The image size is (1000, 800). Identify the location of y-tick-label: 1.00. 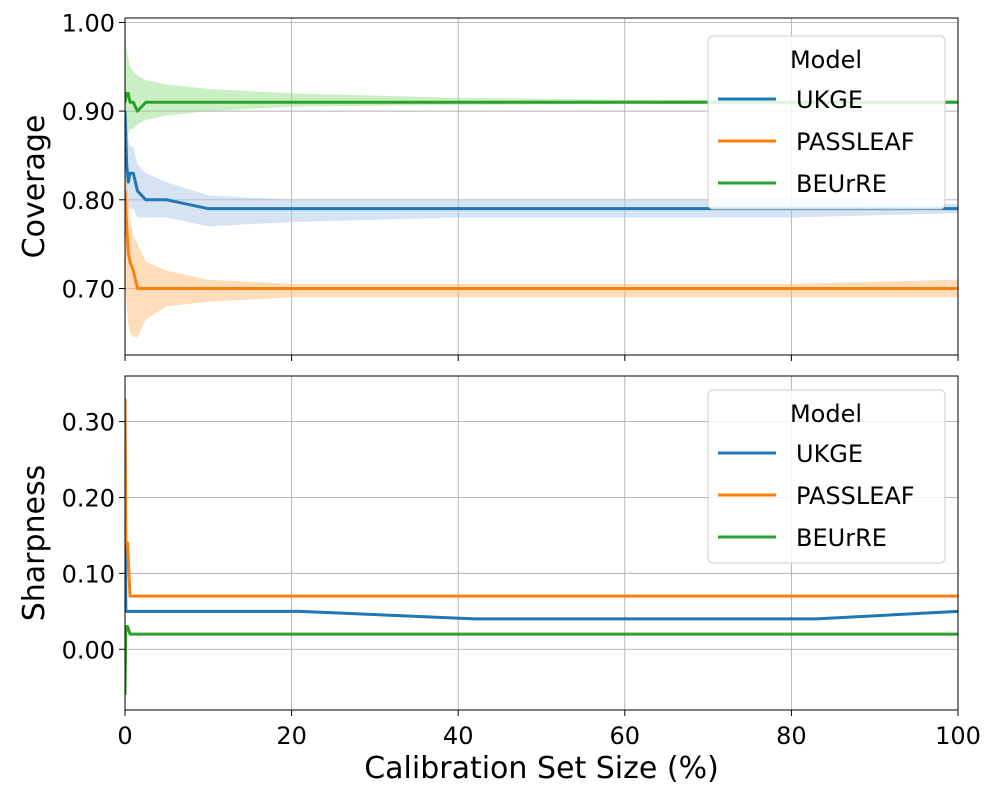
(88, 23).